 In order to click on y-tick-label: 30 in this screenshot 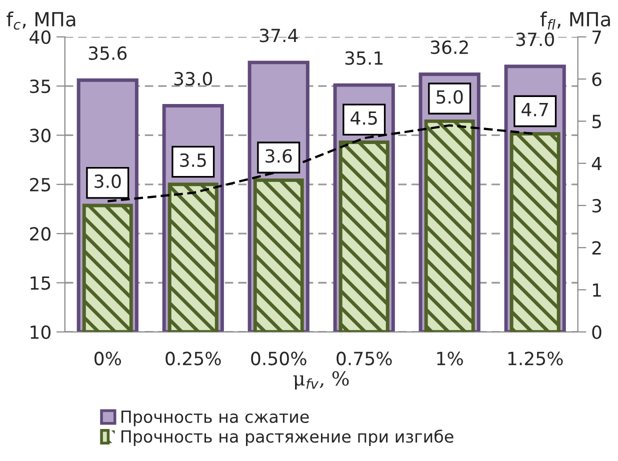, I will do `click(40, 135)`.